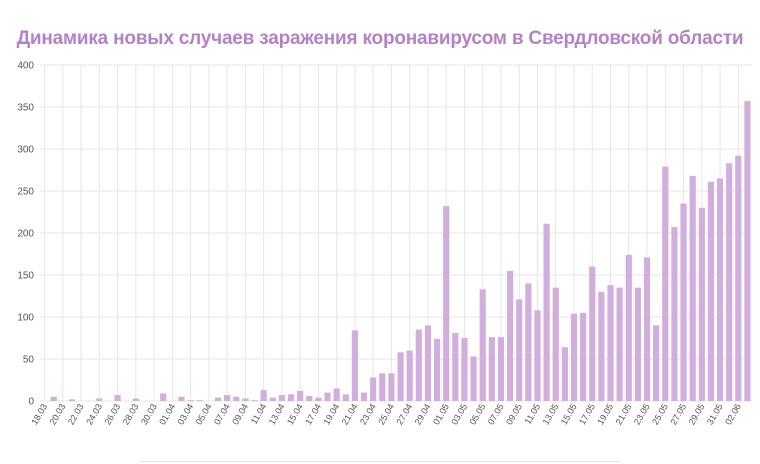  Describe the element at coordinates (76, 414) in the screenshot. I see `x-tick-label: 22.03` at that location.